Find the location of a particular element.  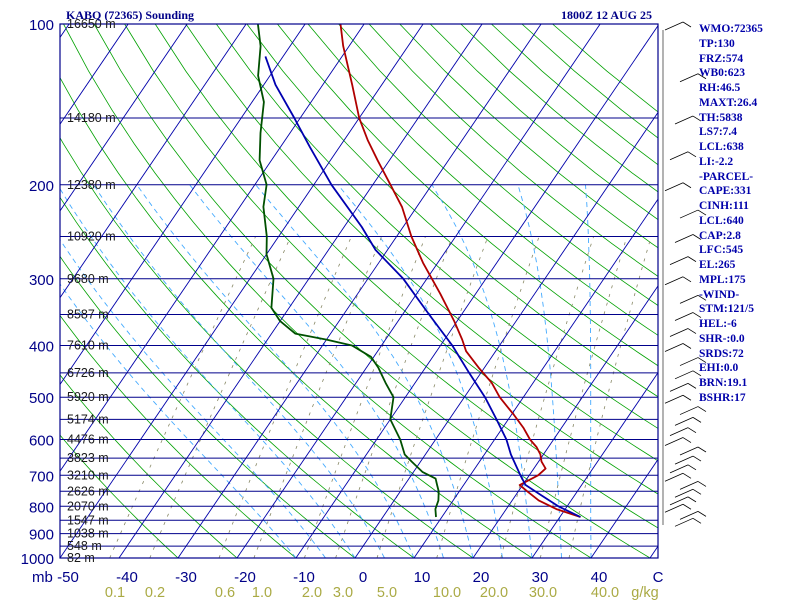

stat-item: MPL:175 is located at coordinates (722, 279).